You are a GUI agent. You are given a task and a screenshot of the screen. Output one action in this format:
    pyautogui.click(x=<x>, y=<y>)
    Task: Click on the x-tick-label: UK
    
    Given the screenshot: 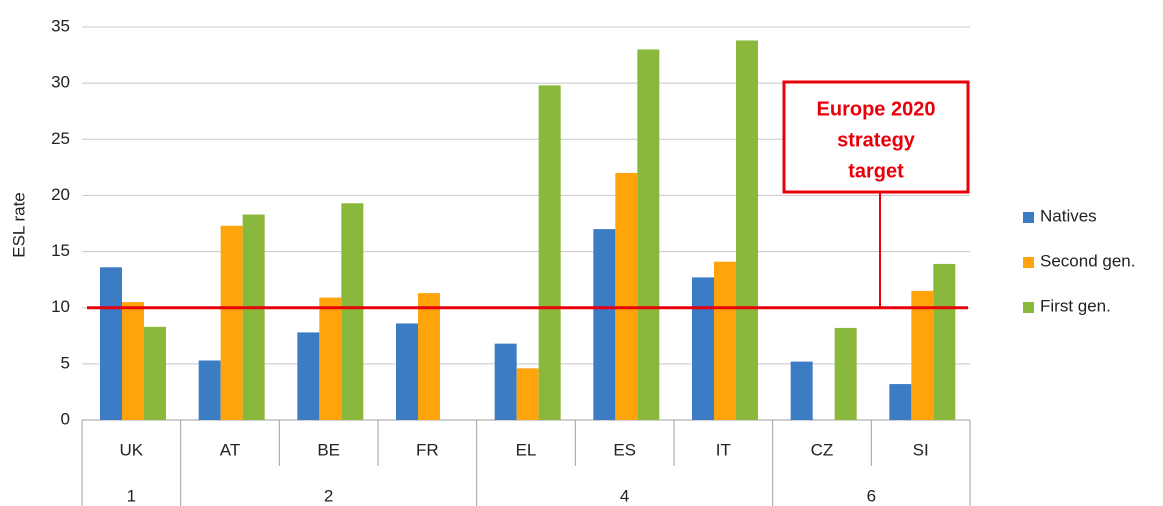 What is the action you would take?
    pyautogui.click(x=132, y=449)
    